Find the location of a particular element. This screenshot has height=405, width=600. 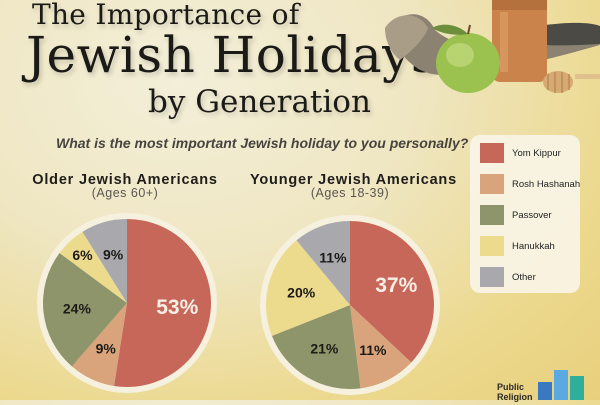

legend-item-yom-kippur: Yom Kippur is located at coordinates (520, 153).